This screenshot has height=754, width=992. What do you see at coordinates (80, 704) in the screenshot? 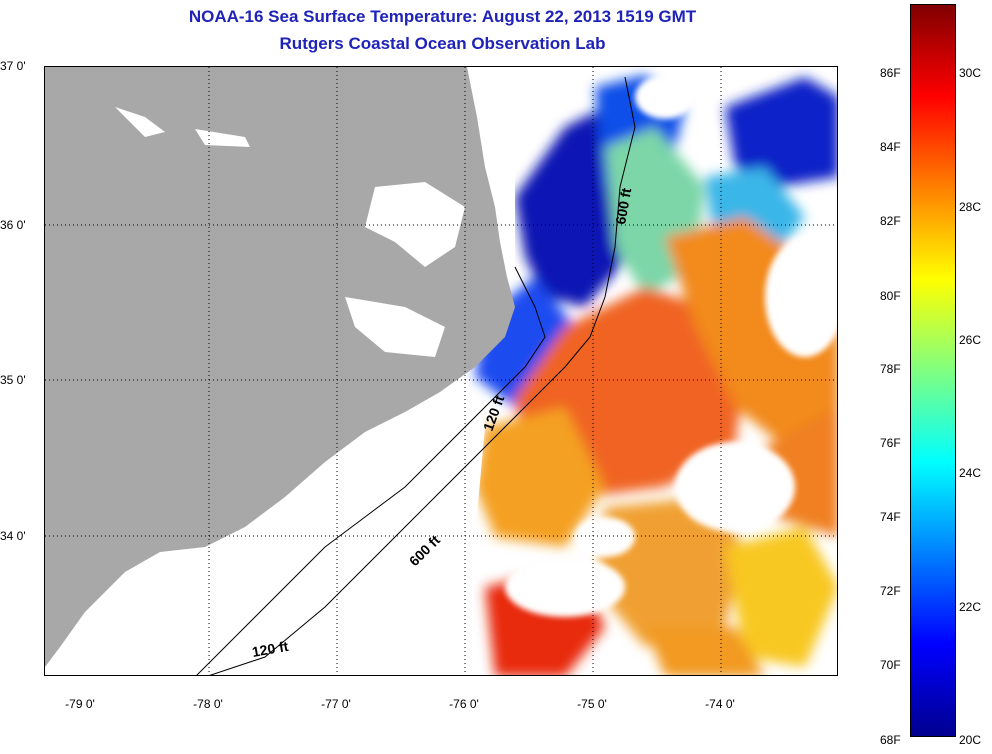
I see `lon-label-79: -79 0'` at bounding box center [80, 704].